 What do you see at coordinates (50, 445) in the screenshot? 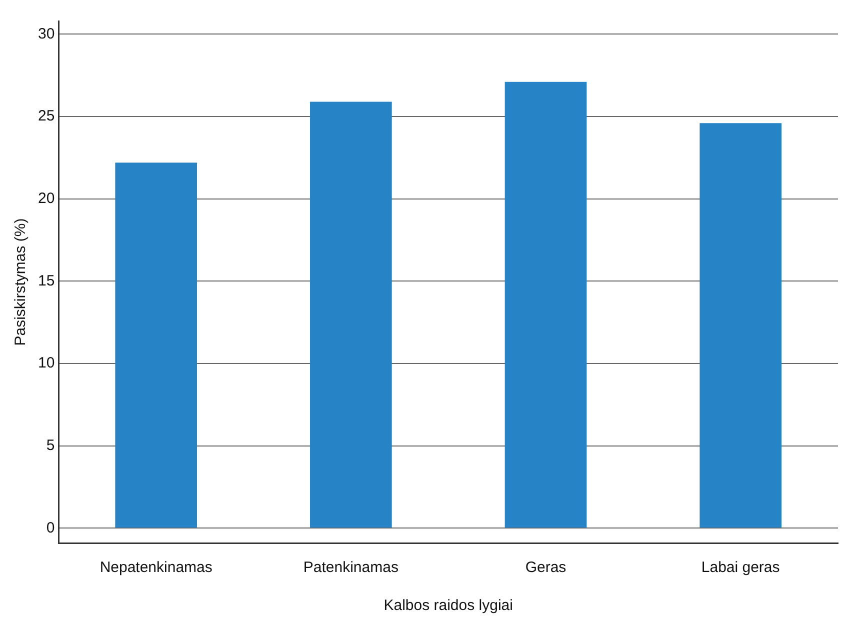
I see `y-tick-label: 5` at bounding box center [50, 445].